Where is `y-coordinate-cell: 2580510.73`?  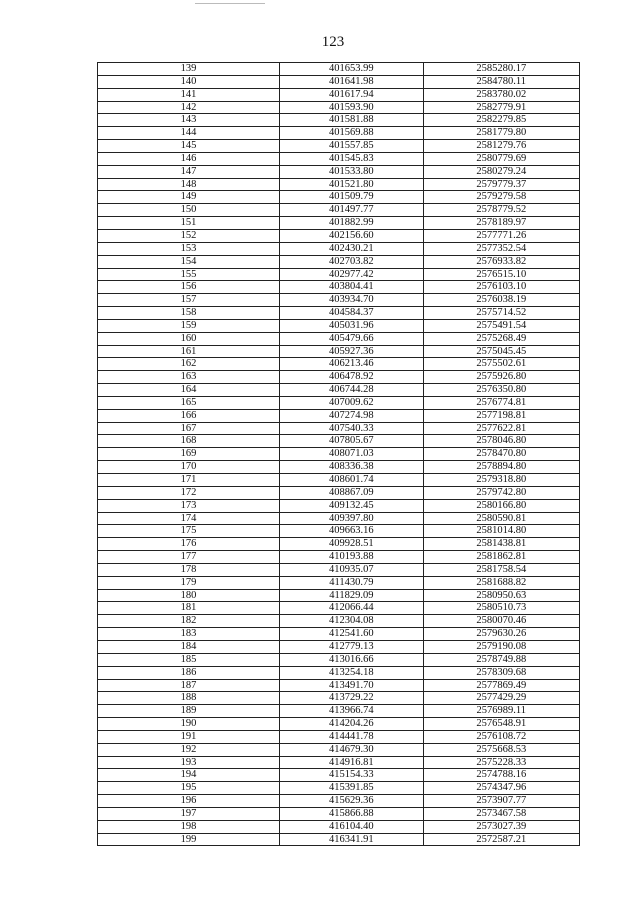
y-coordinate-cell: 2580510.73 is located at coordinates (501, 608).